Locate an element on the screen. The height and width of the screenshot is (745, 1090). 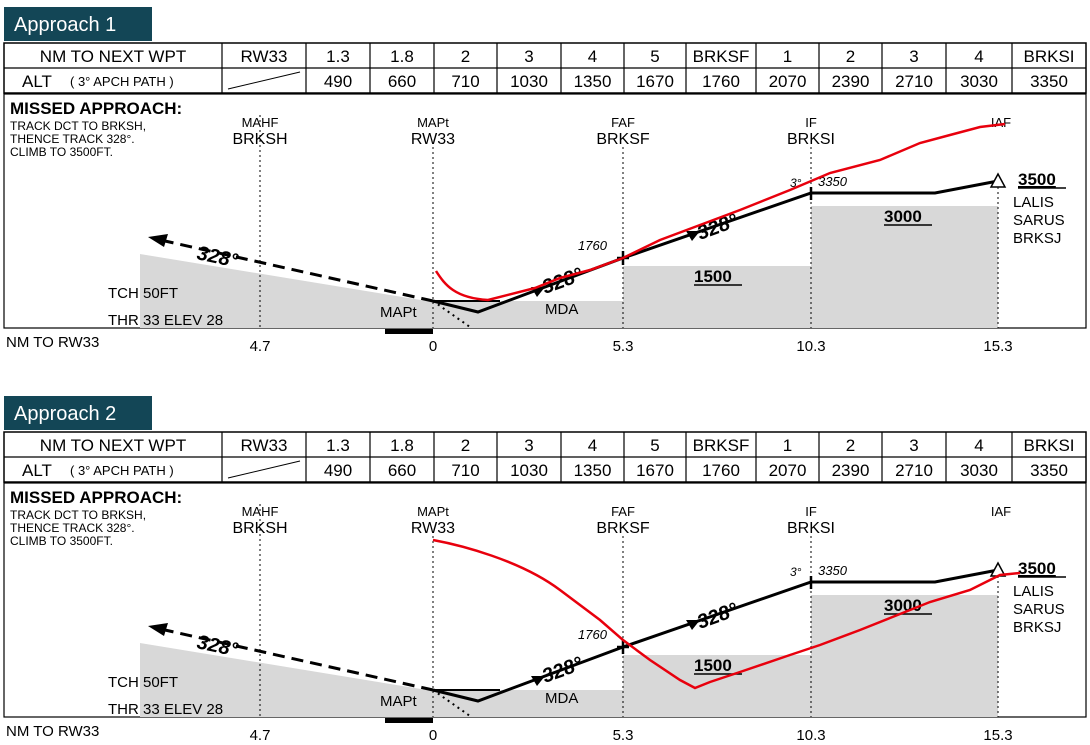
table-diagonal is located at coordinates (264, 80).